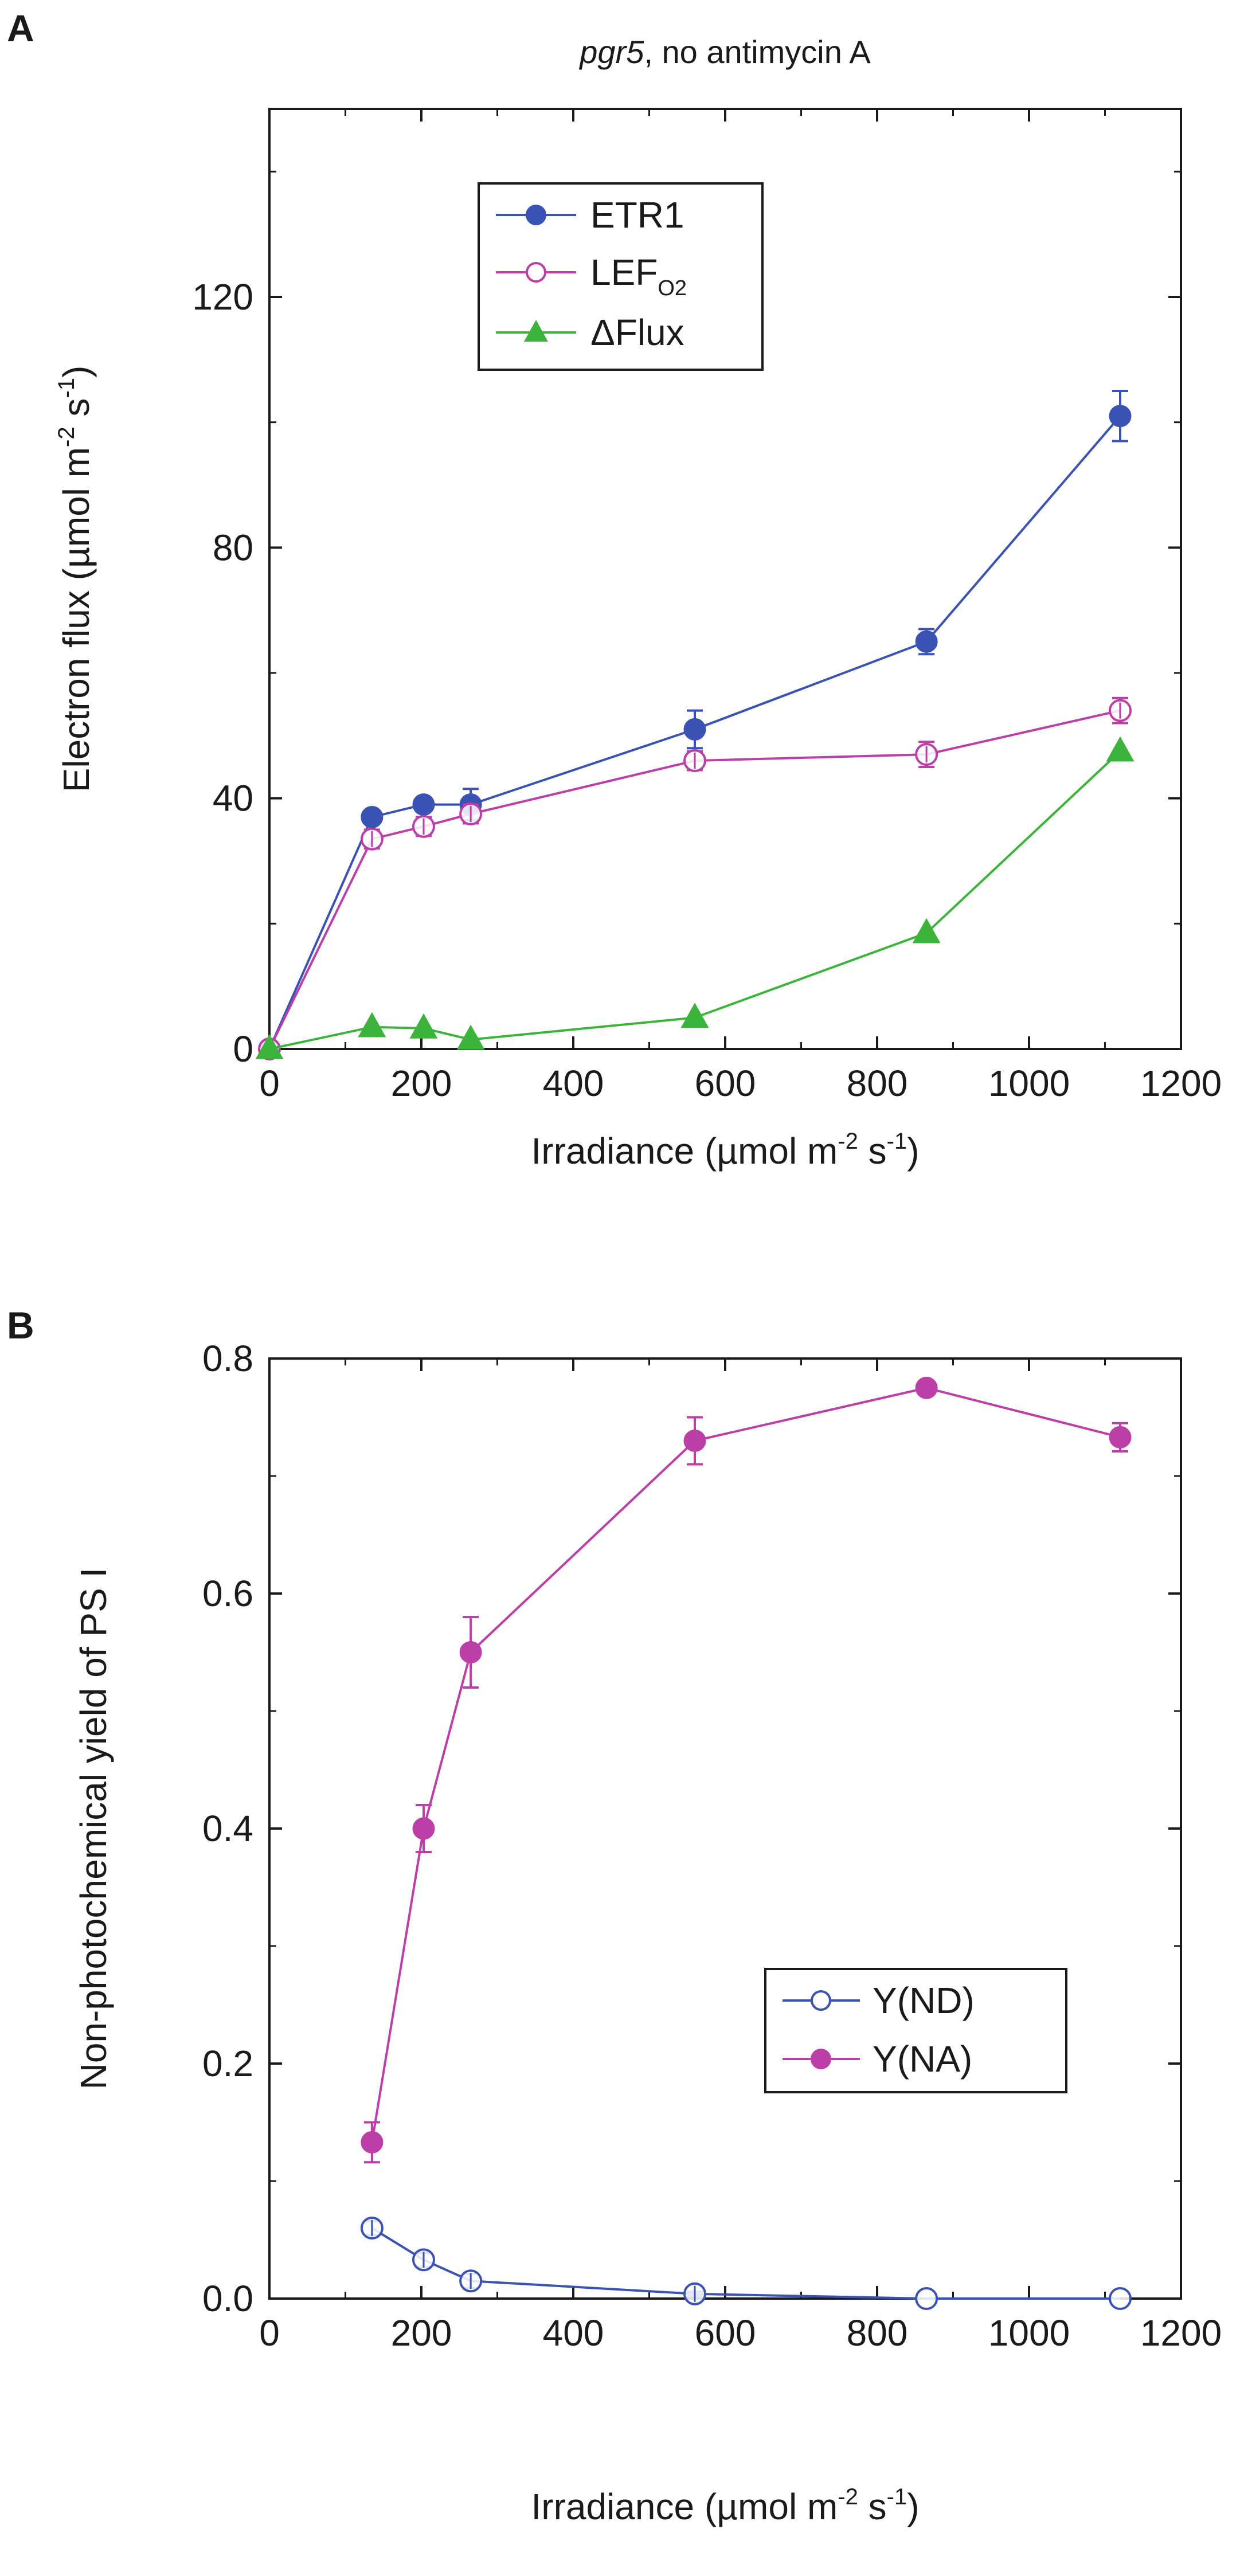  What do you see at coordinates (75, 579) in the screenshot?
I see `panel-a-y-axis-title: Electron flux (µmol m-2 s-1)` at bounding box center [75, 579].